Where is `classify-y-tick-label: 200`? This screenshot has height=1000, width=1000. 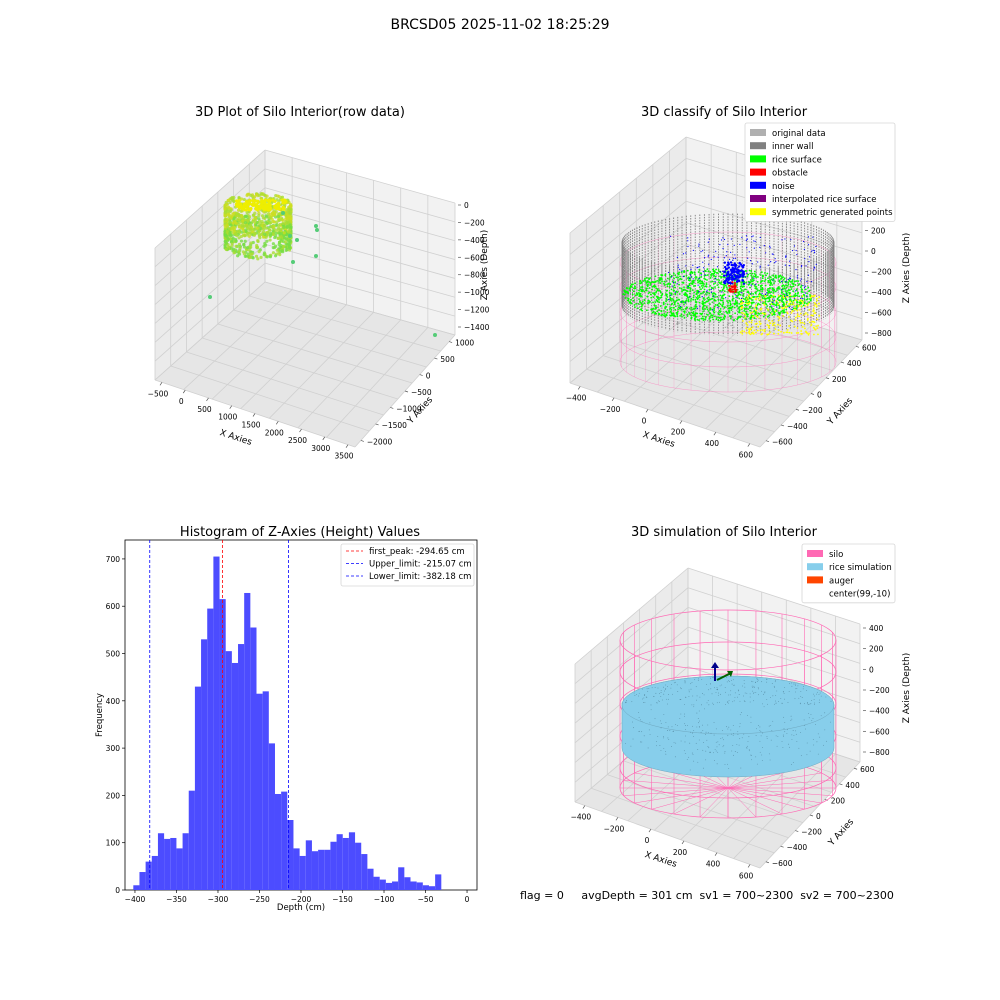 classify-y-tick-label: 200 is located at coordinates (839, 379).